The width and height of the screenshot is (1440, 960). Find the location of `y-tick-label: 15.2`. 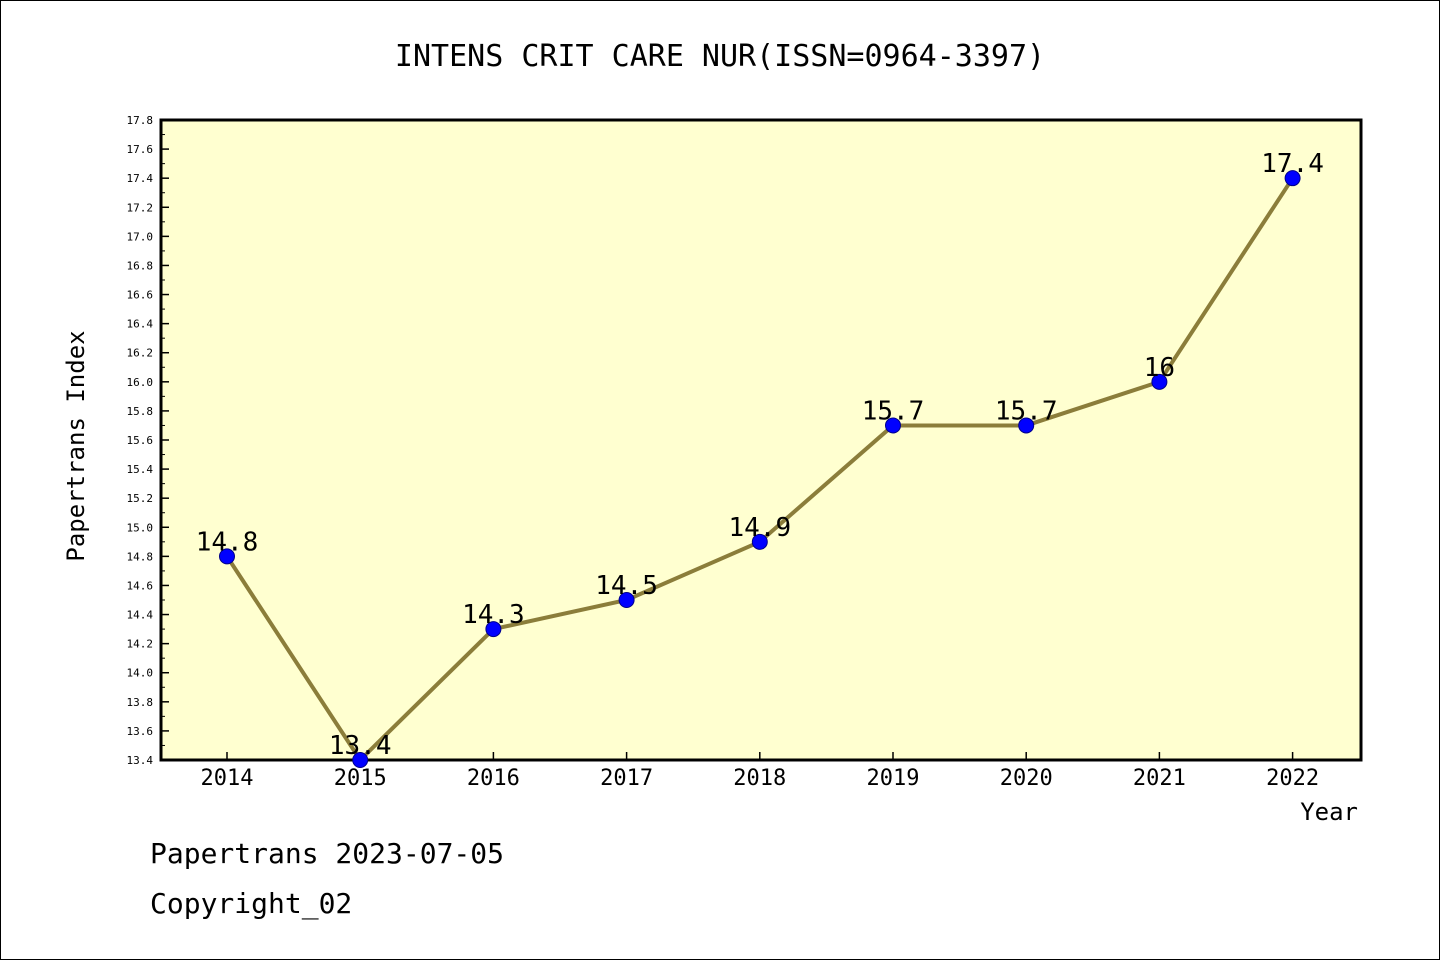

y-tick-label: 15.2 is located at coordinates (140, 498).